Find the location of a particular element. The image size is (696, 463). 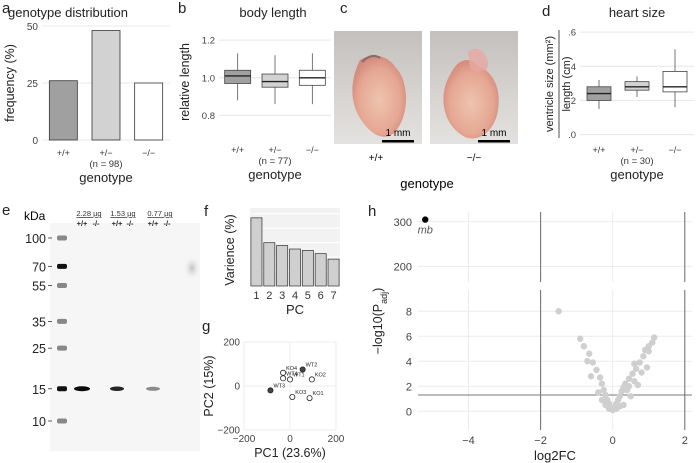

chart-title: body length is located at coordinates (272, 12).